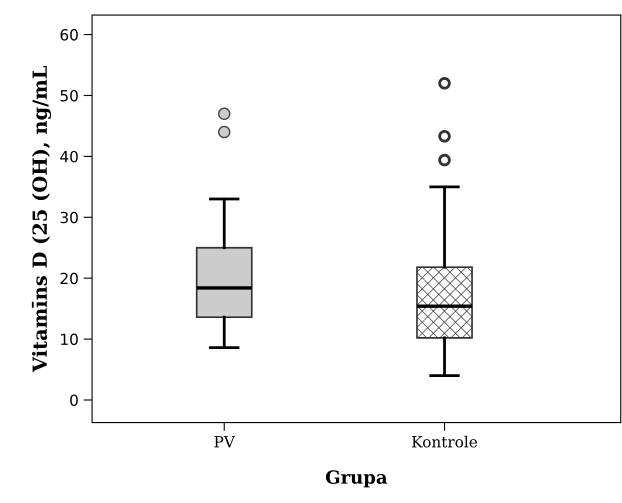  What do you see at coordinates (69, 35) in the screenshot?
I see `y-tick-label: 60` at bounding box center [69, 35].